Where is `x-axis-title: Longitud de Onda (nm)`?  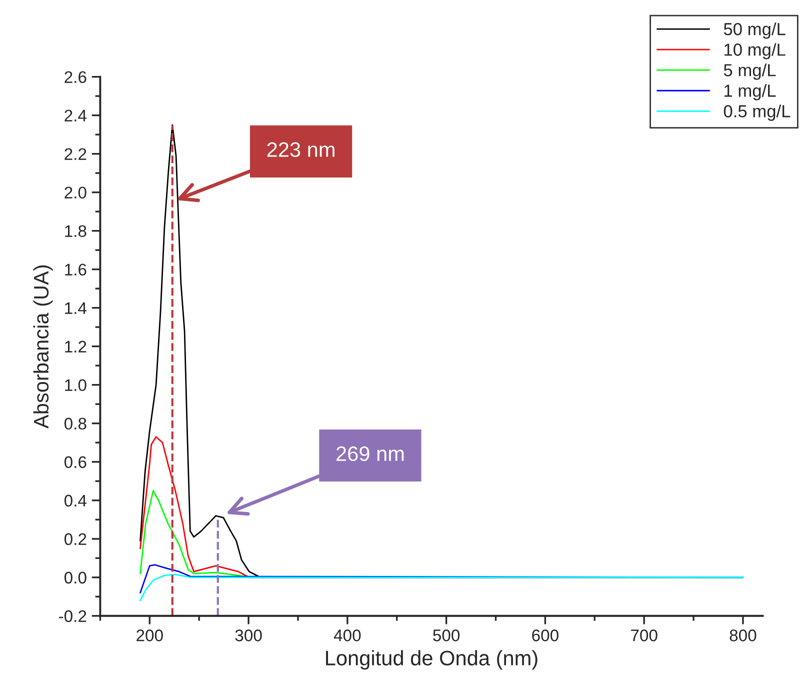 x-axis-title: Longitud de Onda (nm) is located at coordinates (432, 660).